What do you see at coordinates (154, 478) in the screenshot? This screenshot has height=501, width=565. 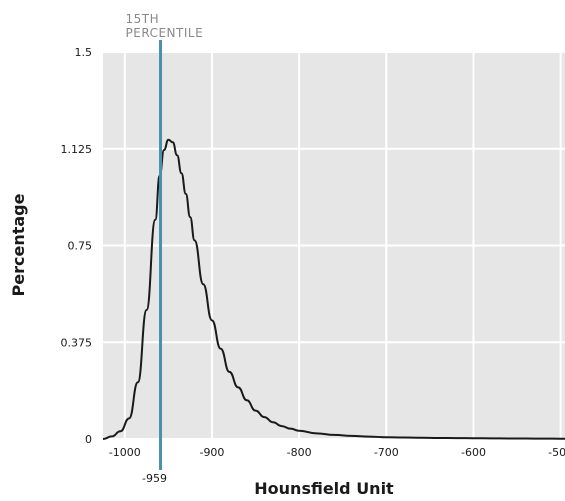 I see `percentile-value-label: -959` at bounding box center [154, 478].